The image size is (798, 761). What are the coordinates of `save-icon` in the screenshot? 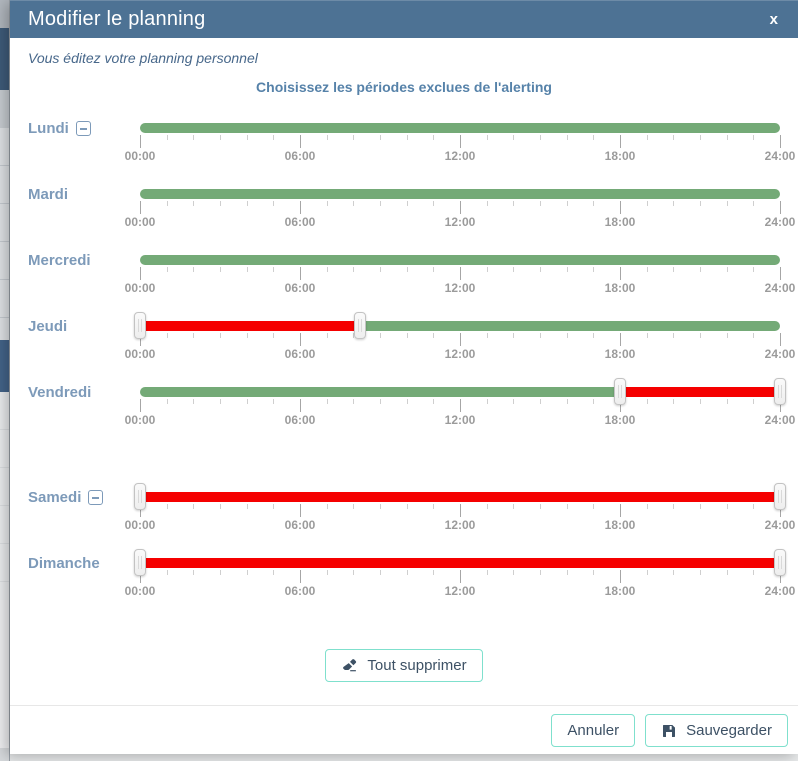 It's located at (669, 731).